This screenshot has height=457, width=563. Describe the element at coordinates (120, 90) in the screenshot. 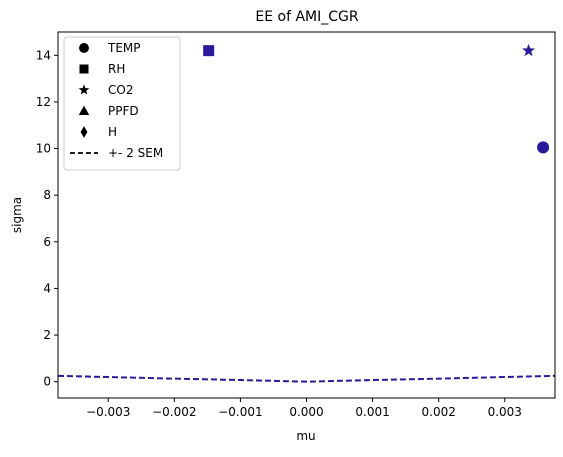

I see `legend-label: CO2` at that location.